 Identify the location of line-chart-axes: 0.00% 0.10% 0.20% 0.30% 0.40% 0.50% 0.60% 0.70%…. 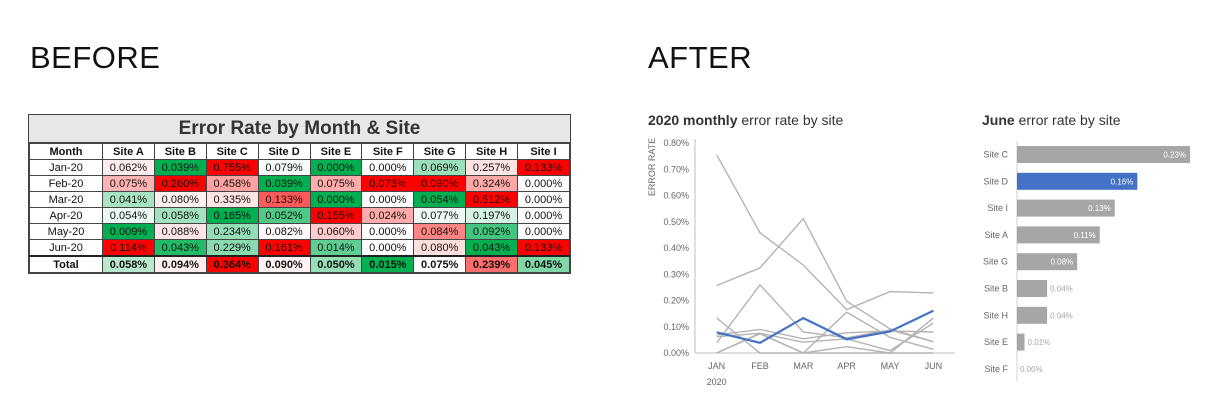
(809, 262).